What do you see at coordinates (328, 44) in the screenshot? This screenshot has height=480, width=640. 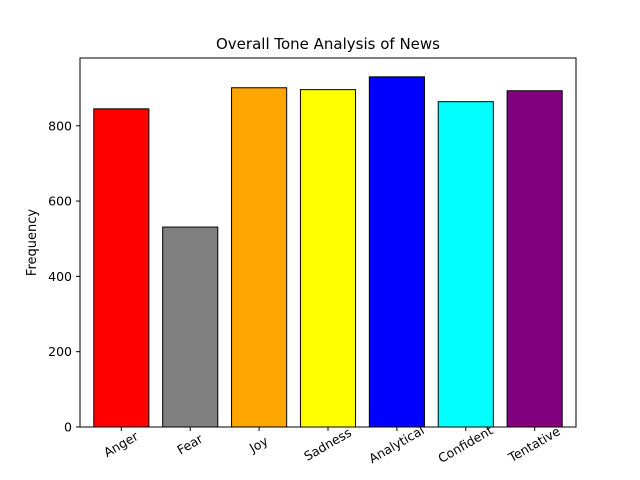 I see `chart-title: Overall Tone Analysis of News` at bounding box center [328, 44].